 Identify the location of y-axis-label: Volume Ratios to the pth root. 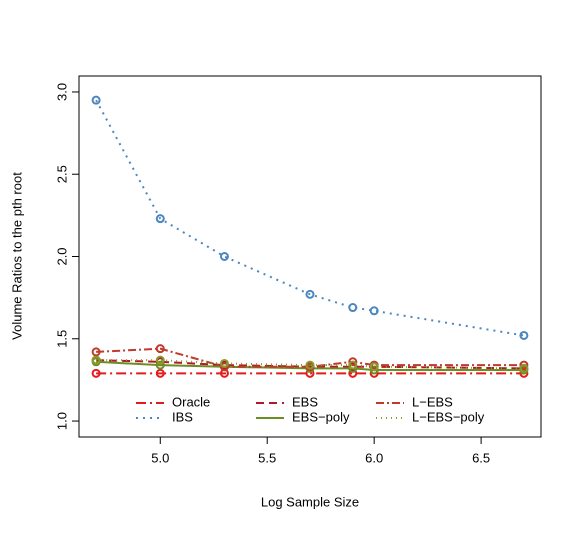
(16, 256).